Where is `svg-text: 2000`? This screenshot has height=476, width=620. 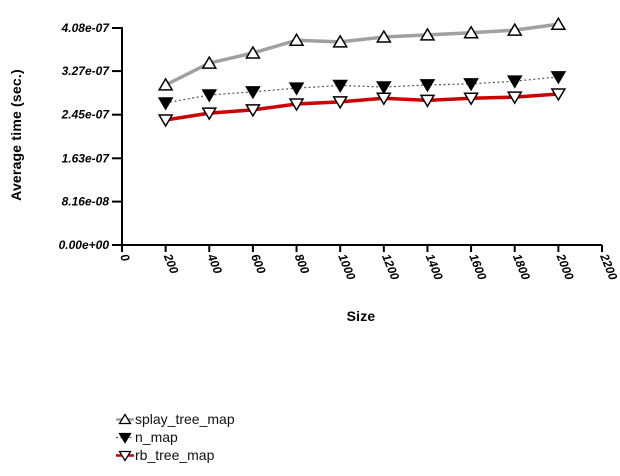
svg-text: 2000 is located at coordinates (564, 266).